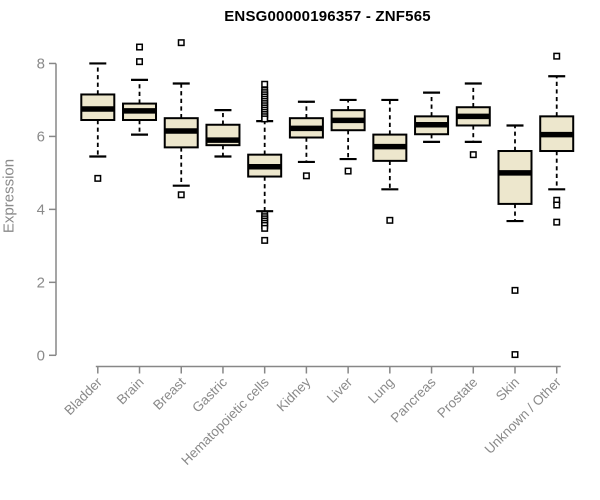  What do you see at coordinates (130, 391) in the screenshot?
I see `x-tick-label: Brain` at bounding box center [130, 391].